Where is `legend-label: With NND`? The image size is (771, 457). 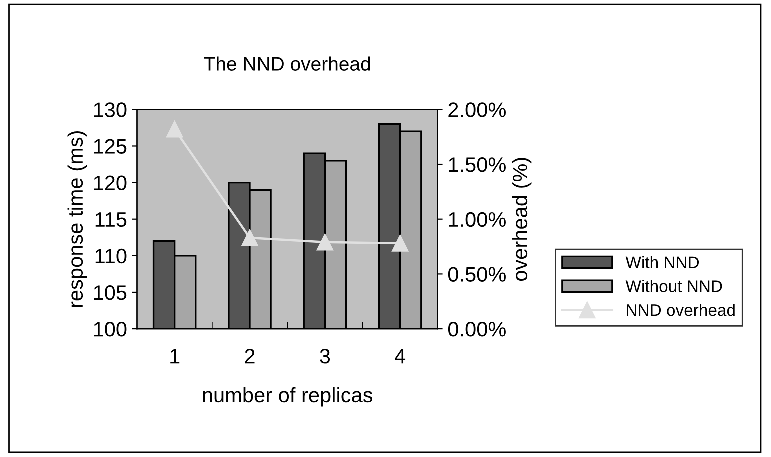 legend-label: With NND is located at coordinates (663, 262).